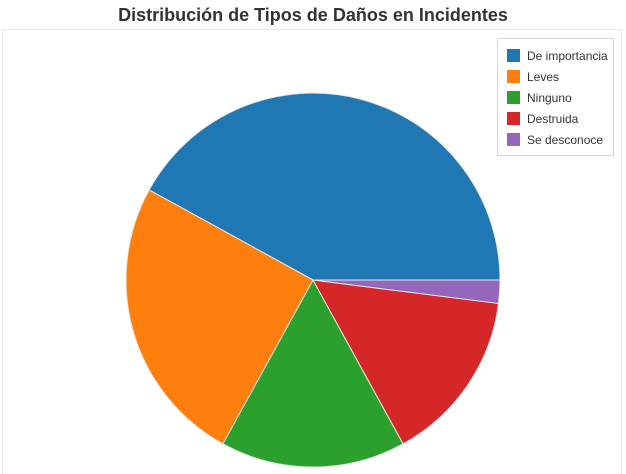 This screenshot has height=474, width=626. What do you see at coordinates (406, 291) in the screenshot?
I see `pie-slice-se-desconoce` at bounding box center [406, 291].